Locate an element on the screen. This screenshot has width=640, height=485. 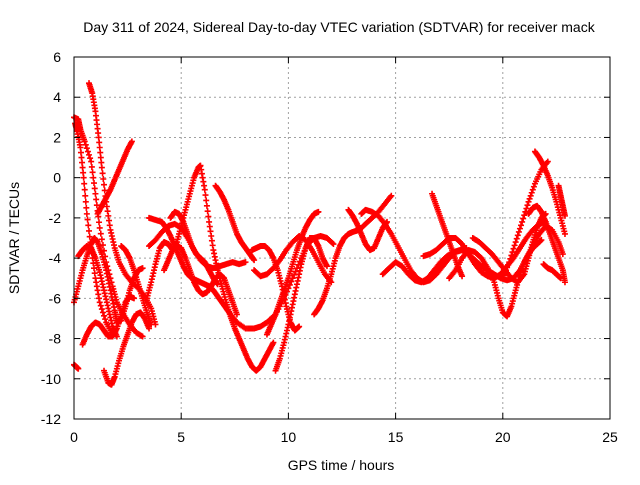
x-tick-label: 10 is located at coordinates (289, 437).